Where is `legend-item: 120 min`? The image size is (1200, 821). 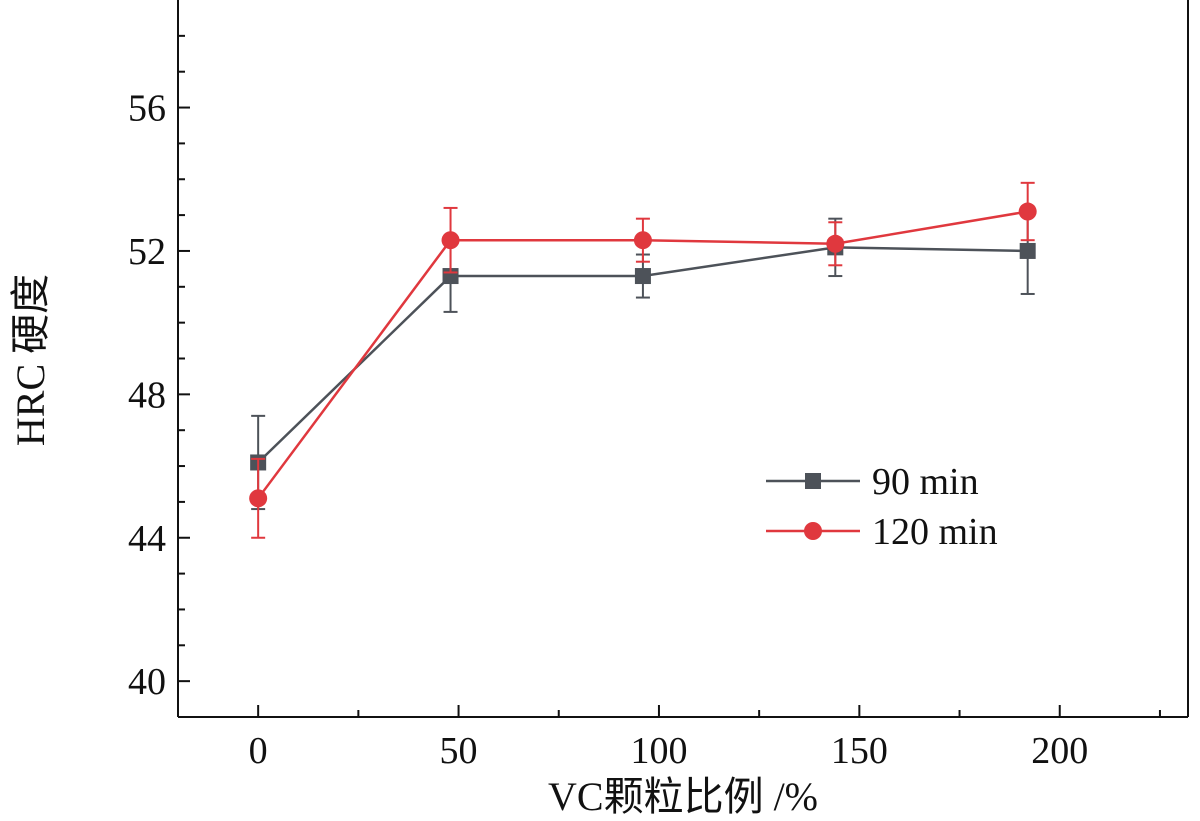 legend-item: 120 min is located at coordinates (882, 532).